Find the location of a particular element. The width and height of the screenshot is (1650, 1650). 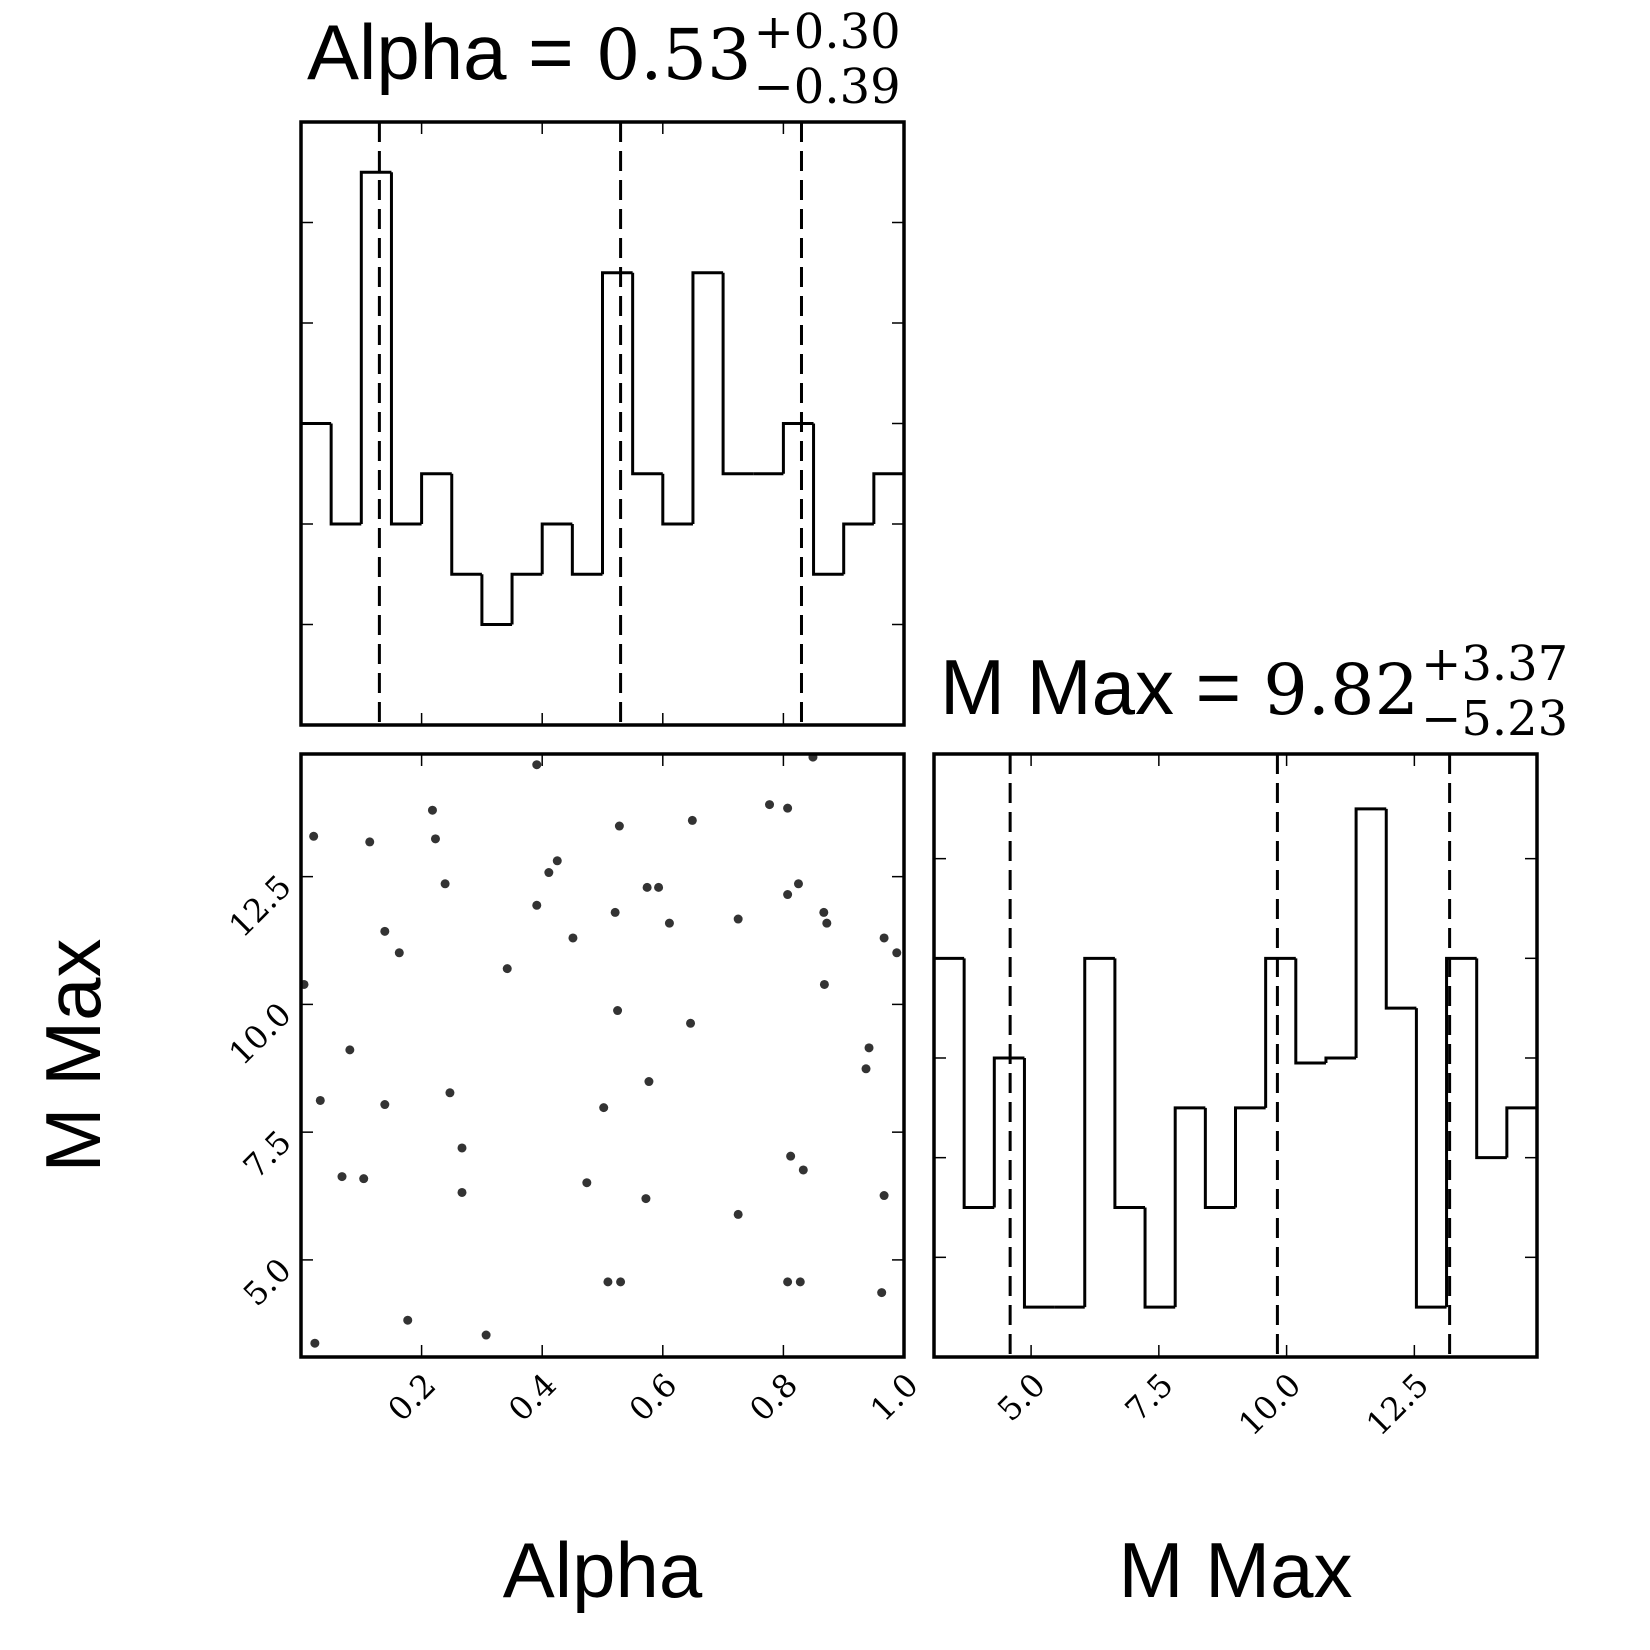

y-tick-label: 5.0 is located at coordinates (267, 1282).